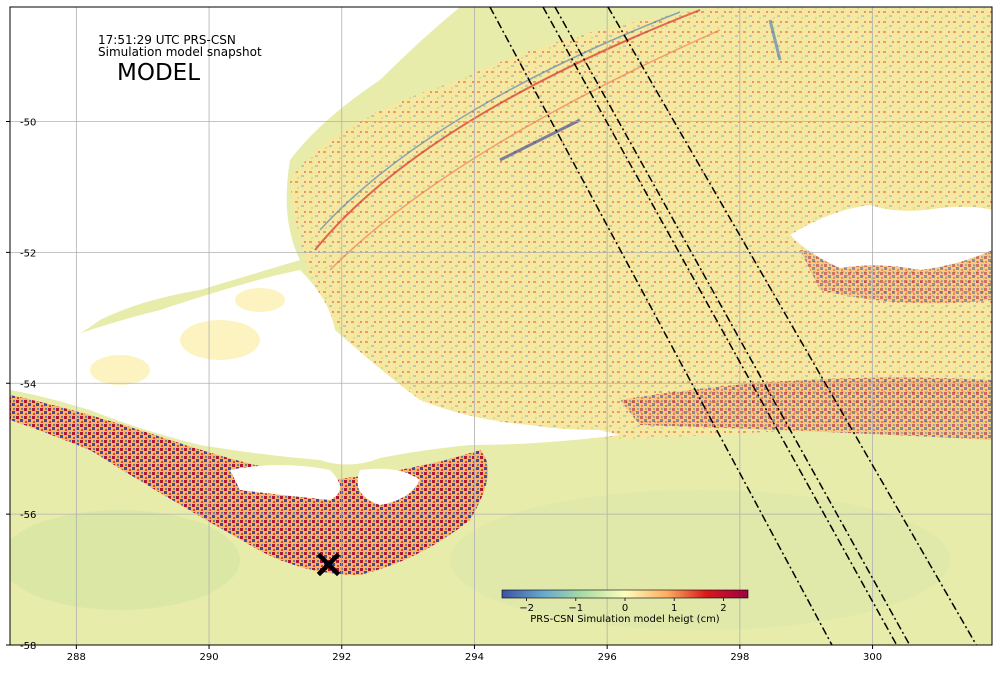 Image resolution: width=1000 pixels, height=676 pixels. I want to click on y-tick-label: -56, so click(28, 515).